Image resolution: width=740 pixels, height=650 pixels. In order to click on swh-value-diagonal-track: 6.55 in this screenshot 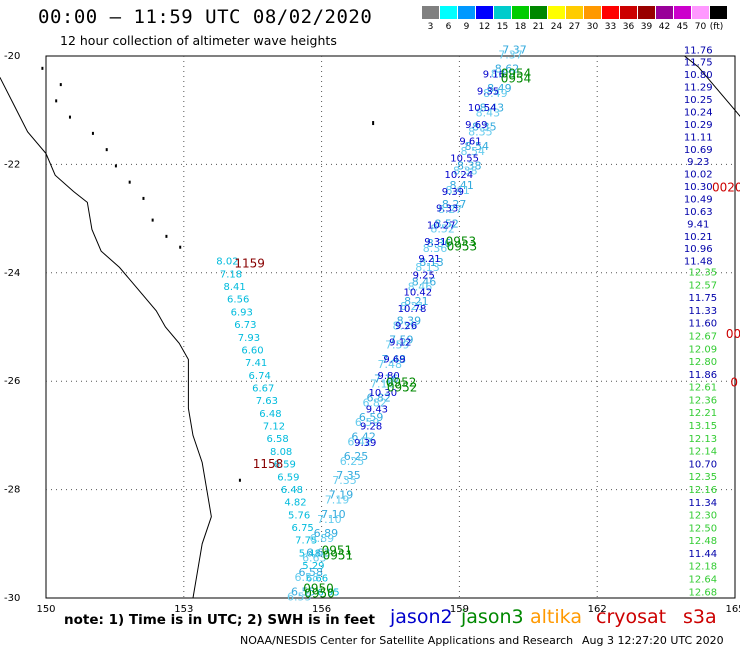, I will do `click(303, 591)`.